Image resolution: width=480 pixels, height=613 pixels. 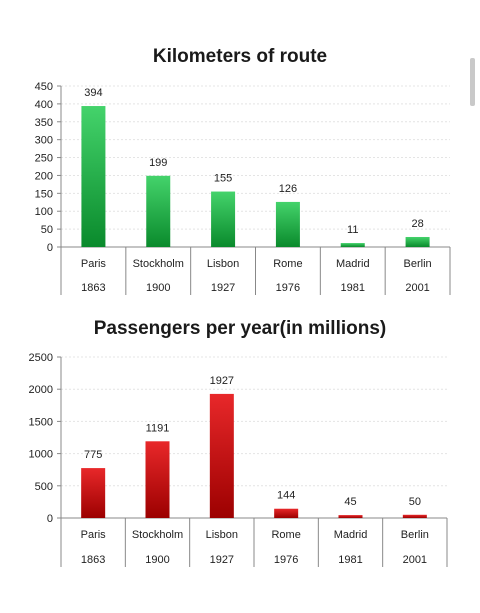 I want to click on data-label: 50, so click(x=415, y=502).